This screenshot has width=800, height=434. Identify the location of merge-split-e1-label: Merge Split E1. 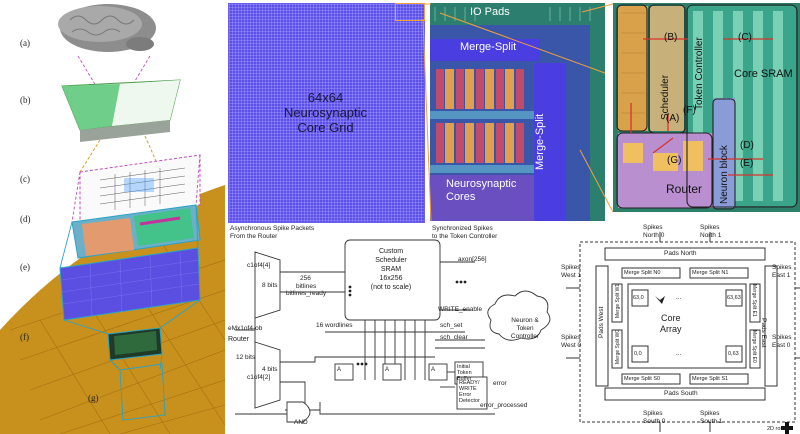
(754, 300).